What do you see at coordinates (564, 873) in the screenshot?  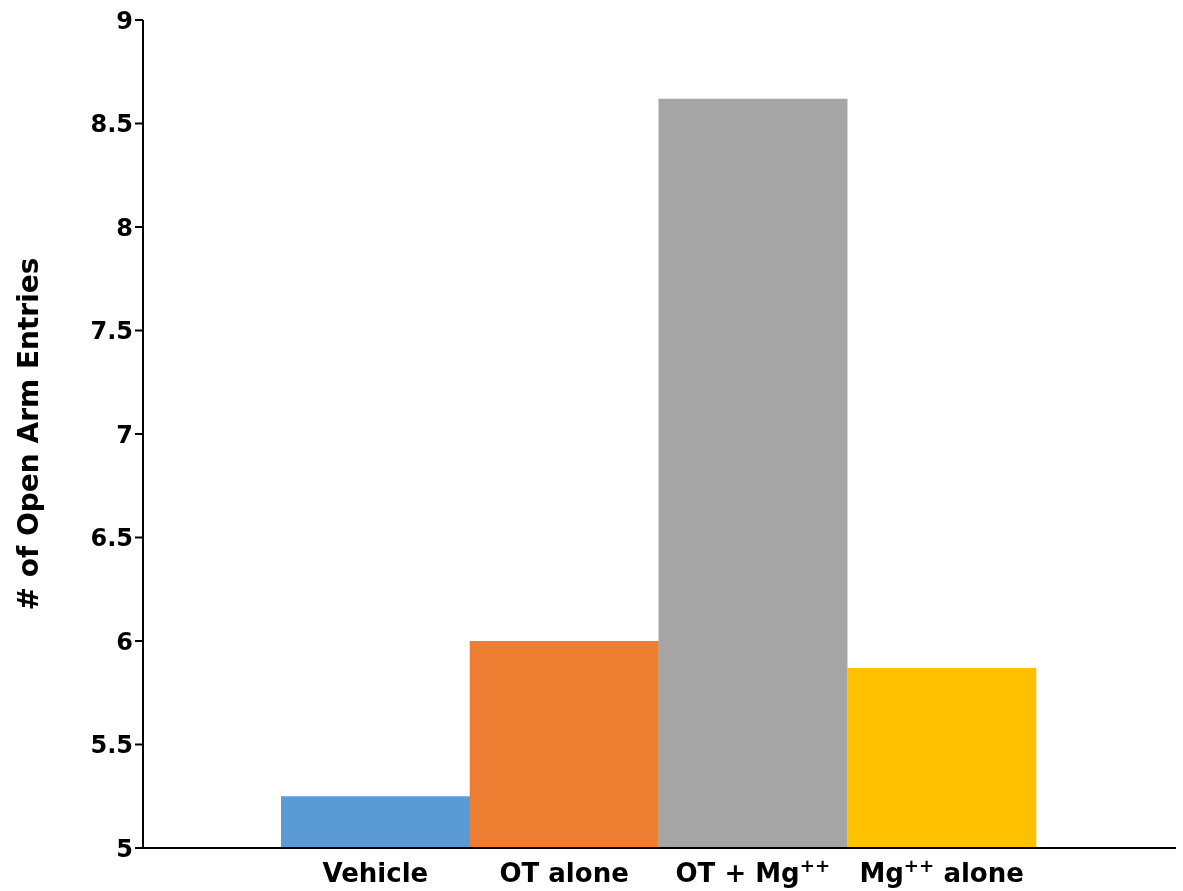 I see `x-tick-label: OT alone` at bounding box center [564, 873].